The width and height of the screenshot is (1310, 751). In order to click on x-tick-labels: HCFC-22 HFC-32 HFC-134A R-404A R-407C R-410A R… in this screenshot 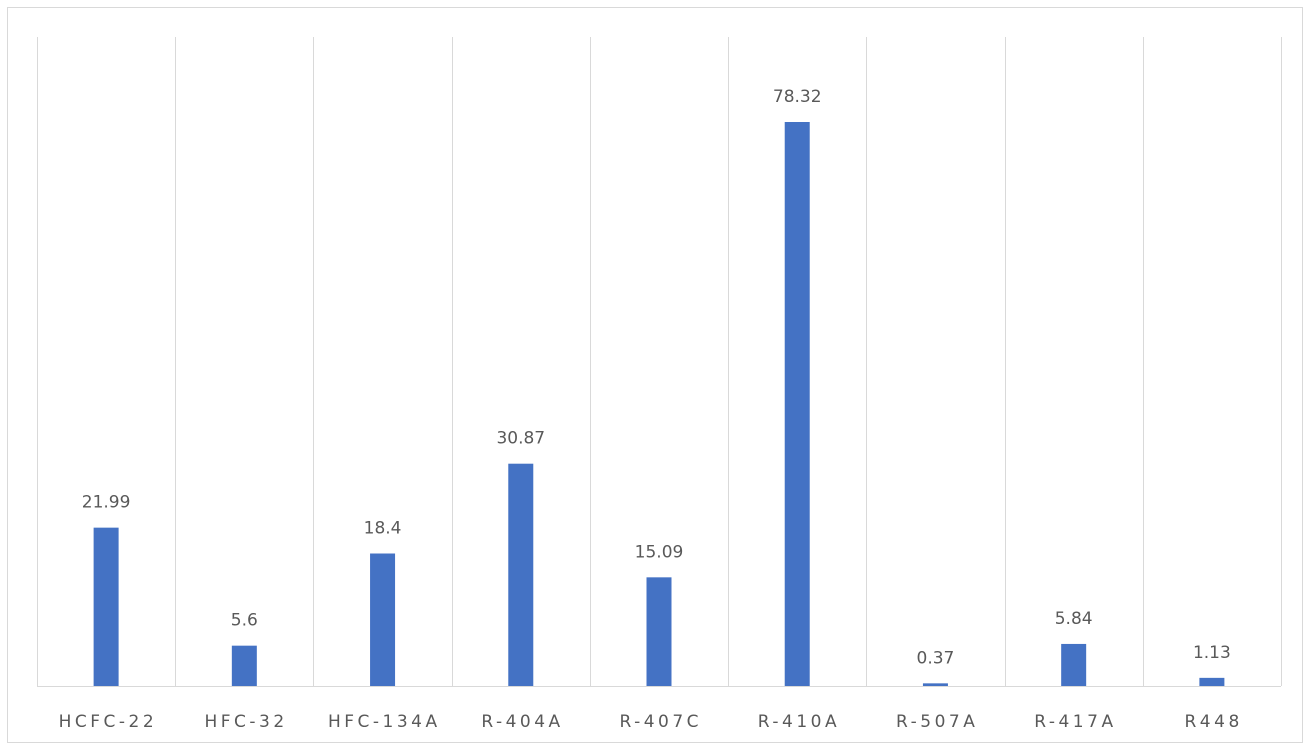, I will do `click(651, 722)`.